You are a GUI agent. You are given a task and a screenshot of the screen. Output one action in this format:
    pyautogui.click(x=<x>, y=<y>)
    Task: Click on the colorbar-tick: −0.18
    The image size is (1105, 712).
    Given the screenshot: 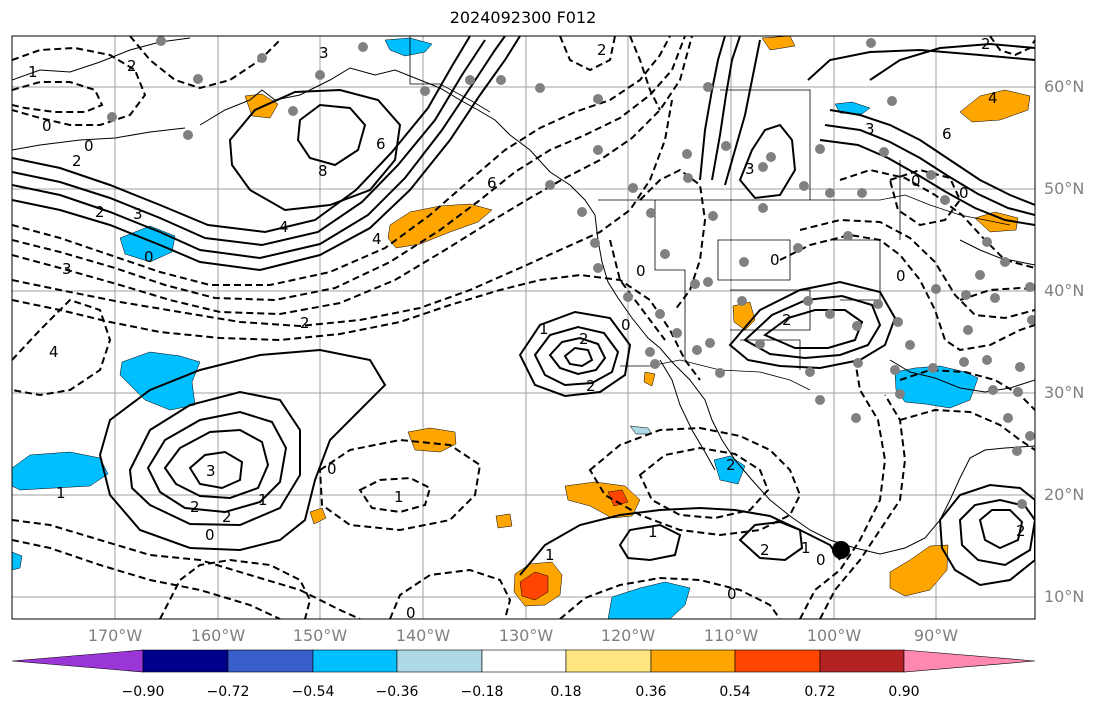 What is the action you would take?
    pyautogui.click(x=482, y=692)
    